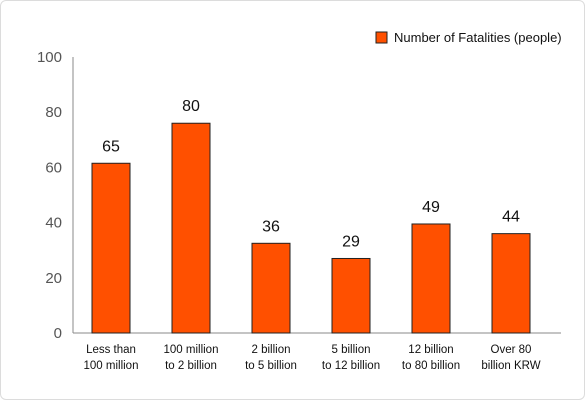  Describe the element at coordinates (510, 366) in the screenshot. I see `x-tick-label: billion KRW` at that location.